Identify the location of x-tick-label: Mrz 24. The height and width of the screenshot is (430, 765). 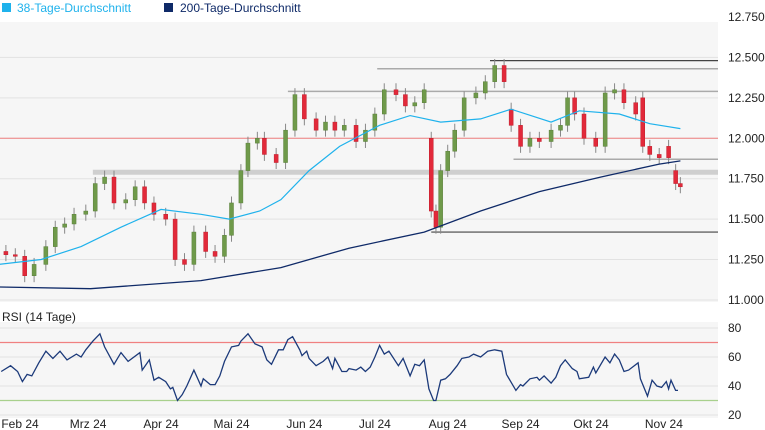
(88, 423).